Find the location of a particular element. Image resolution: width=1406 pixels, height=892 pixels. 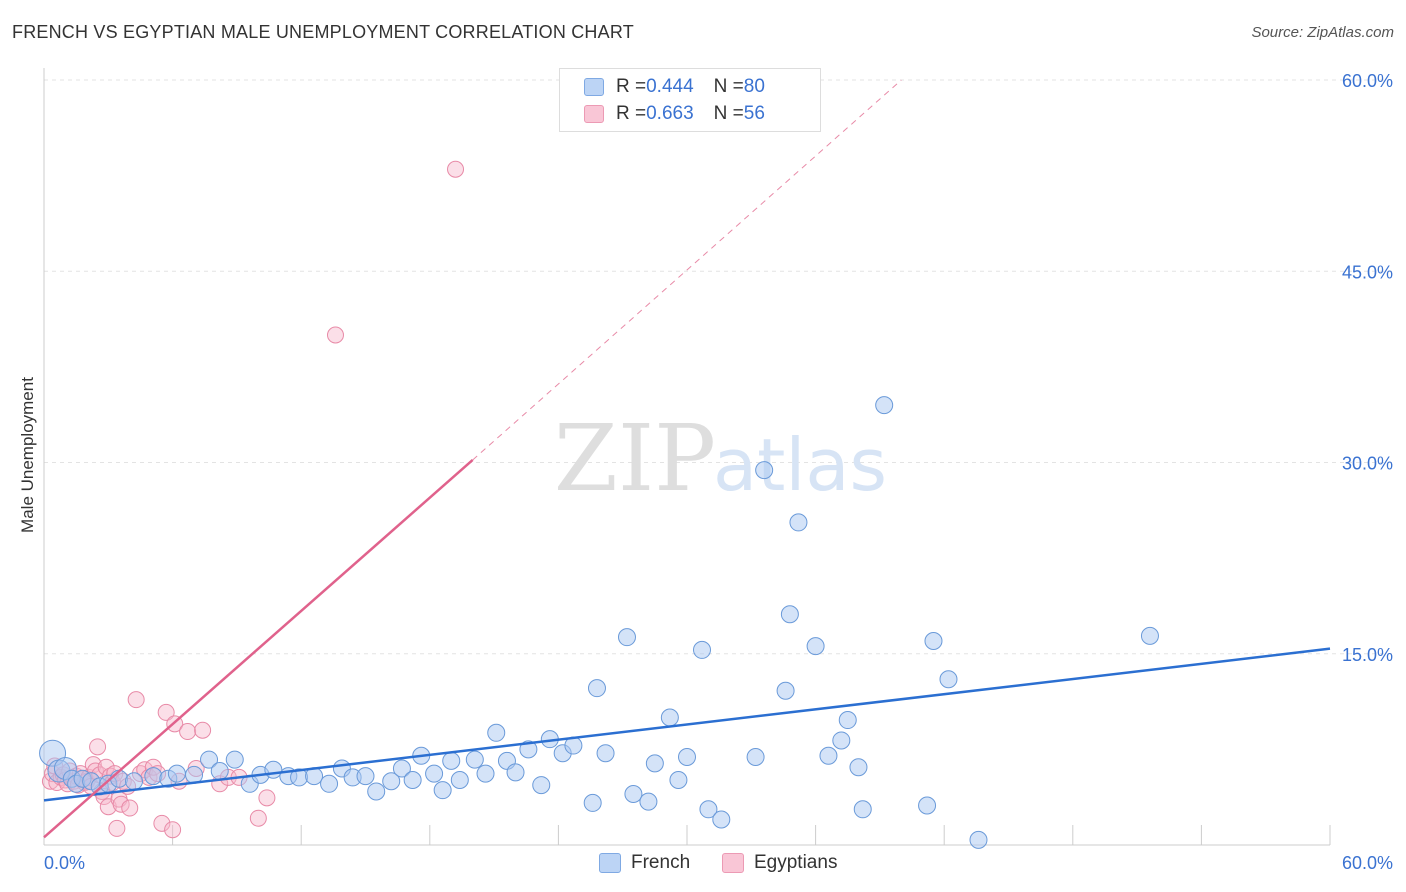

french-n-label: N = is located at coordinates (728, 86).